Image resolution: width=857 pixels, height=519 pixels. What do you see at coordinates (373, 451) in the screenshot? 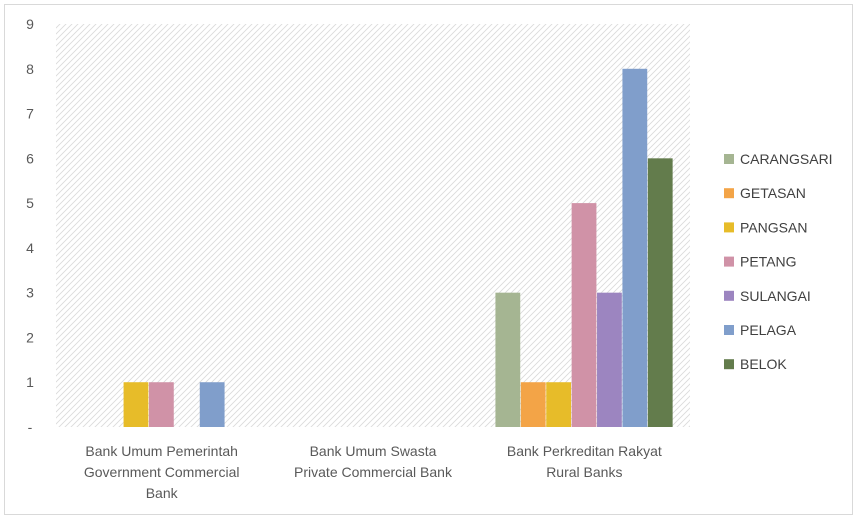
I see `x-tick-label: Bank Umum Swasta` at bounding box center [373, 451].